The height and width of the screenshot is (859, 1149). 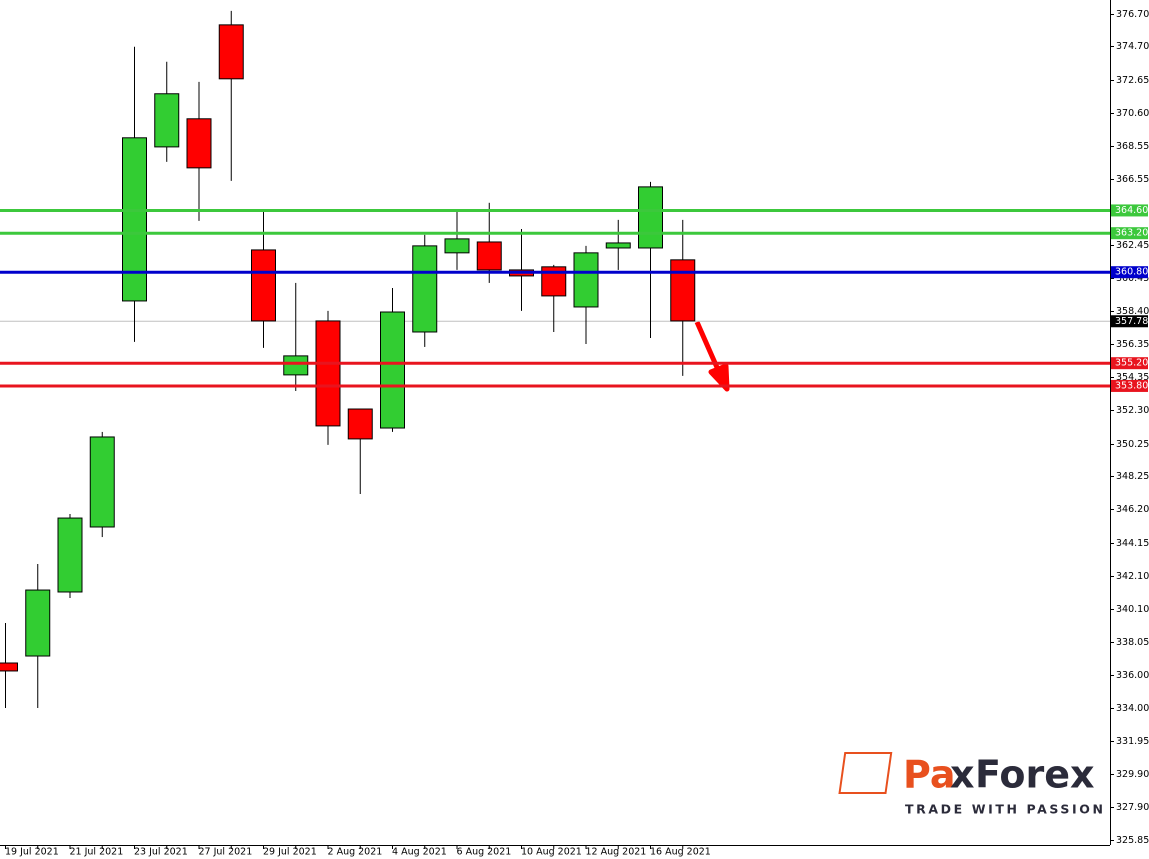 What do you see at coordinates (1132, 708) in the screenshot?
I see `y-tick-label: 334.00` at bounding box center [1132, 708].